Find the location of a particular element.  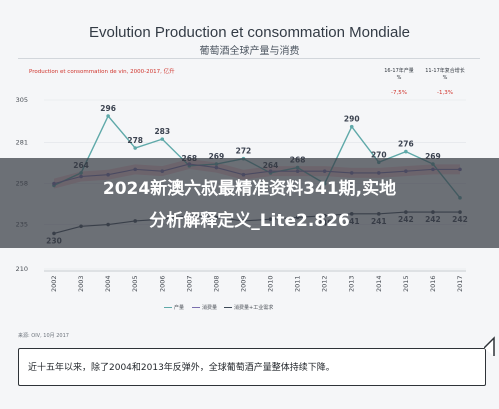

x-tick-label: 2007 is located at coordinates (189, 283).